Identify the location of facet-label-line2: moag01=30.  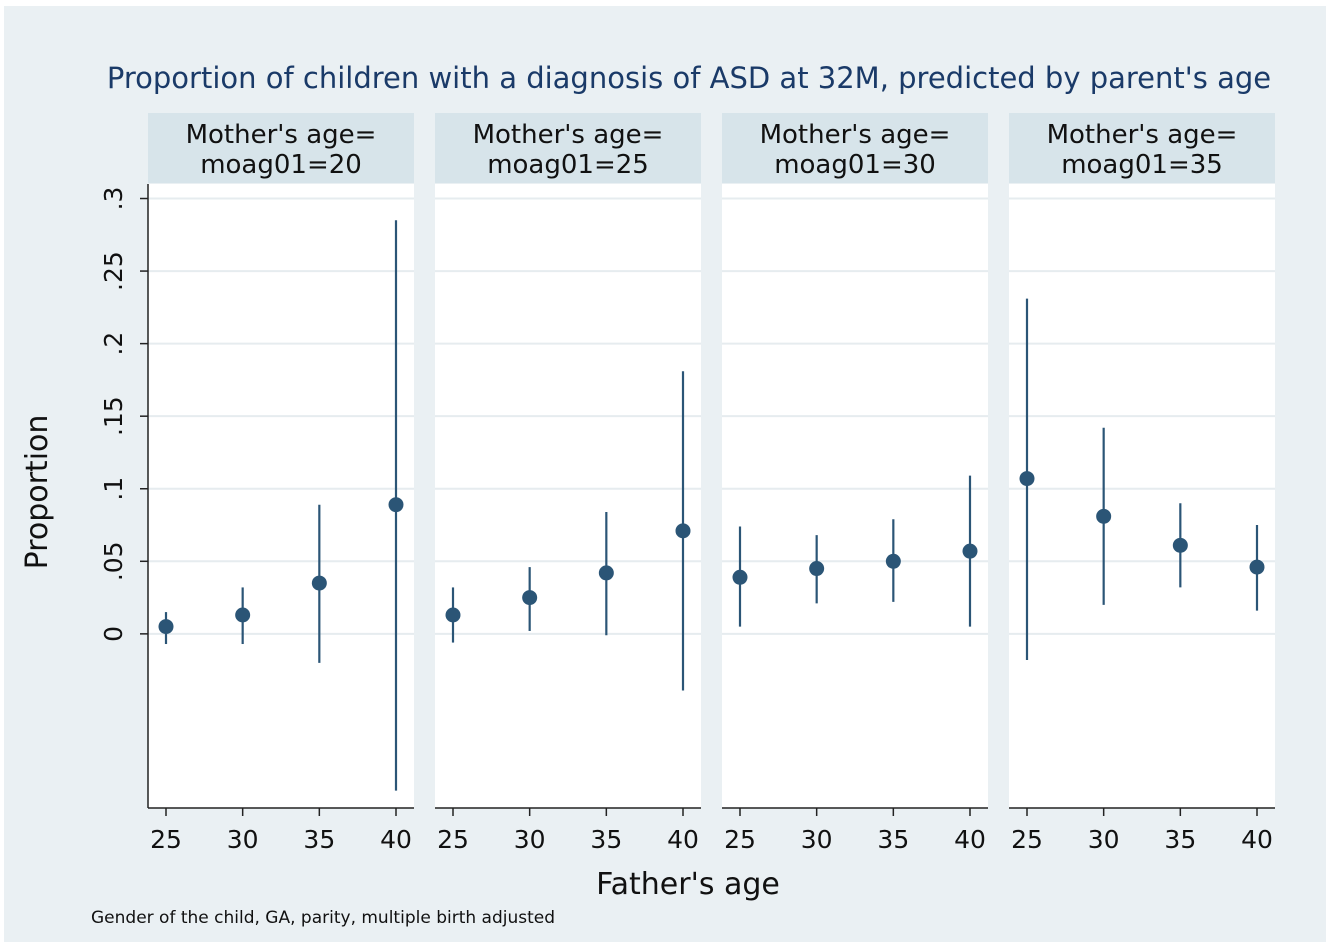
(855, 165).